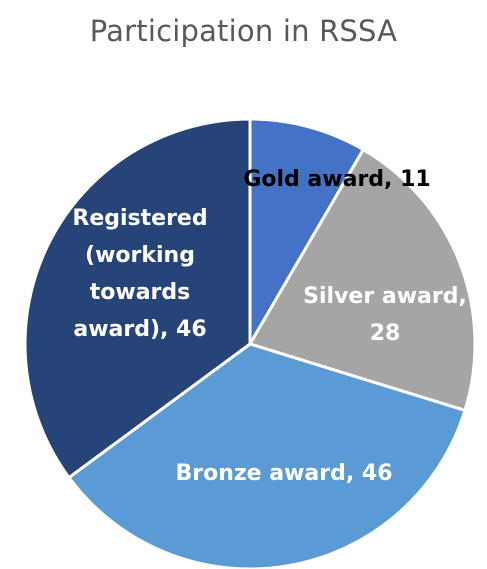 The width and height of the screenshot is (487, 569). Describe the element at coordinates (283, 473) in the screenshot. I see `data-label-bronze-award: Bronze award, 46` at that location.